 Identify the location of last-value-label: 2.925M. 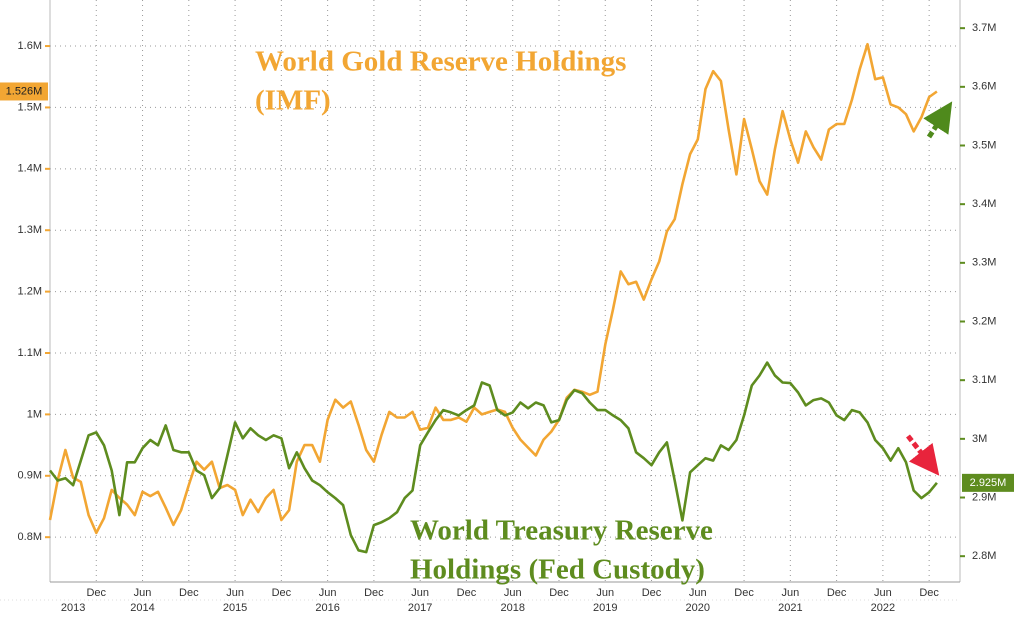
(988, 483).